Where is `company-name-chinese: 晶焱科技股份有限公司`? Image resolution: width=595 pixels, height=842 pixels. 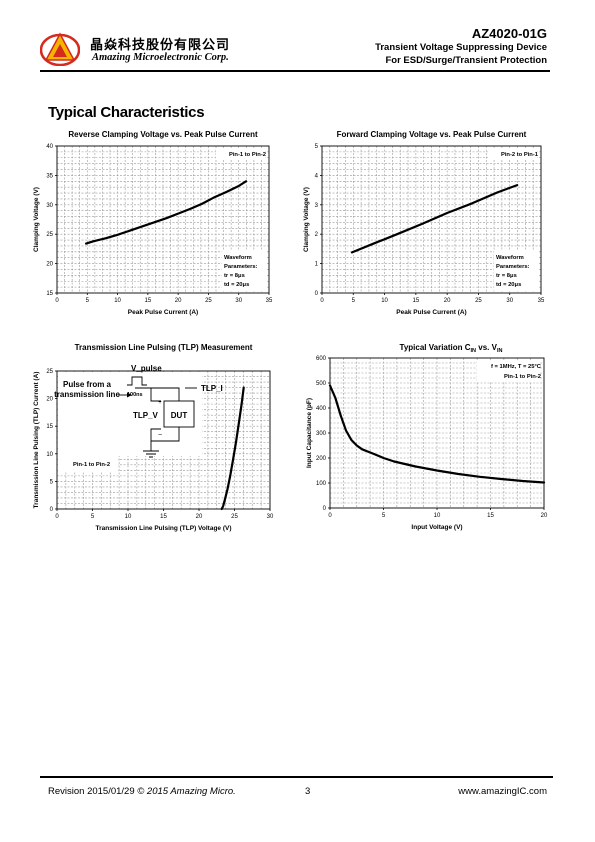 company-name-chinese: 晶焱科技股份有限公司 is located at coordinates (160, 45).